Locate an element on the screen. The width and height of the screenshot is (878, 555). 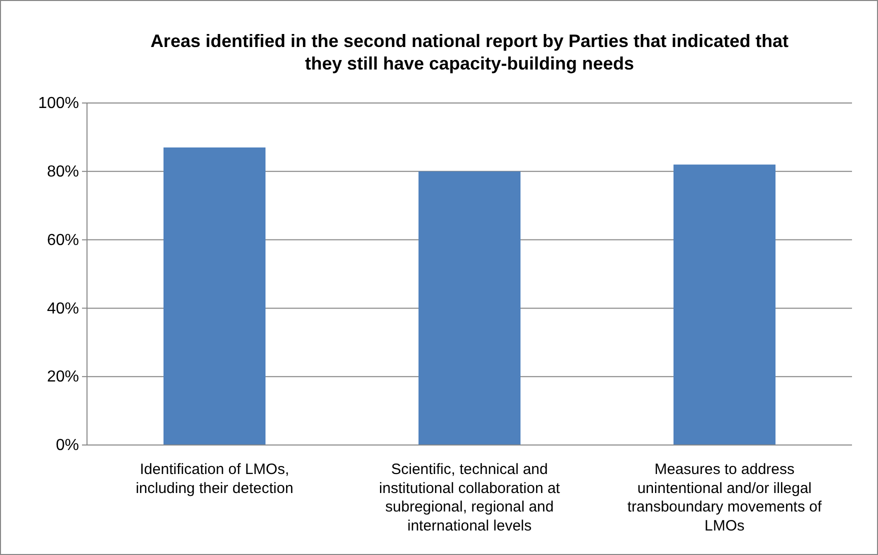
x-tick-label: Measures to address unintentional and/or illegal transboundary movements of LMOs is located at coordinates (724, 497).